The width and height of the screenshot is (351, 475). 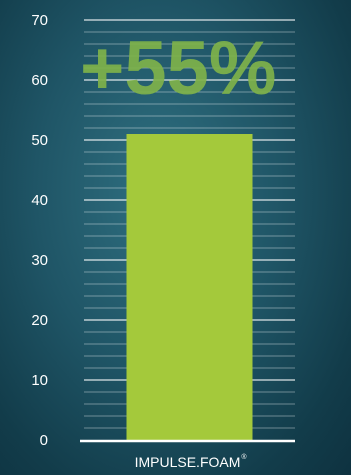 What do you see at coordinates (39, 260) in the screenshot?
I see `y-tick-label: 30` at bounding box center [39, 260].